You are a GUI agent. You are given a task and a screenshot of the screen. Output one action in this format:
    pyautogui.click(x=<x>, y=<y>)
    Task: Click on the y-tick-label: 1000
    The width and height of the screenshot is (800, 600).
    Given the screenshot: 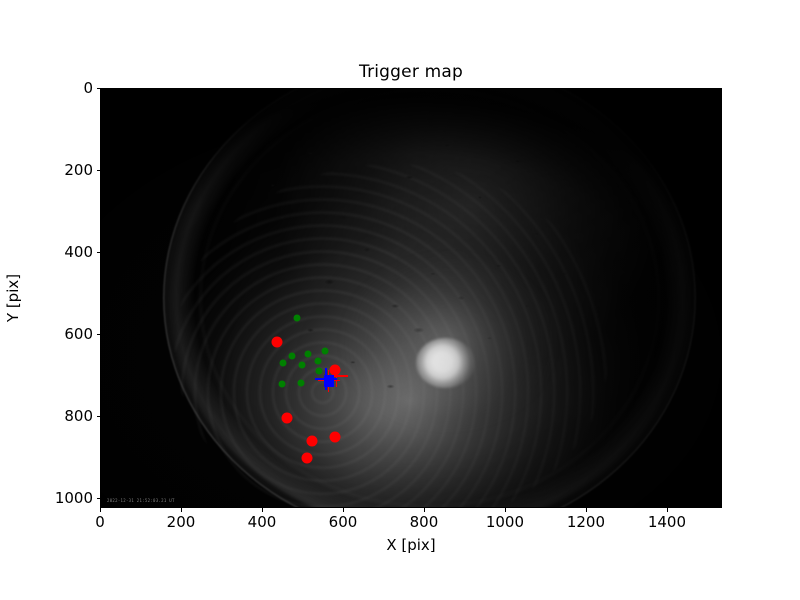 What is the action you would take?
    pyautogui.click(x=73, y=498)
    